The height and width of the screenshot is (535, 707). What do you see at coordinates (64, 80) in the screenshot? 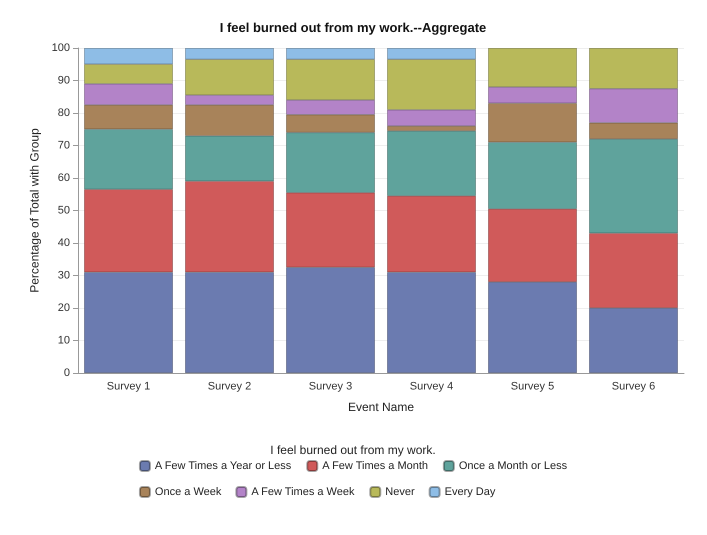
I see `y-tick-label: 90` at bounding box center [64, 80].